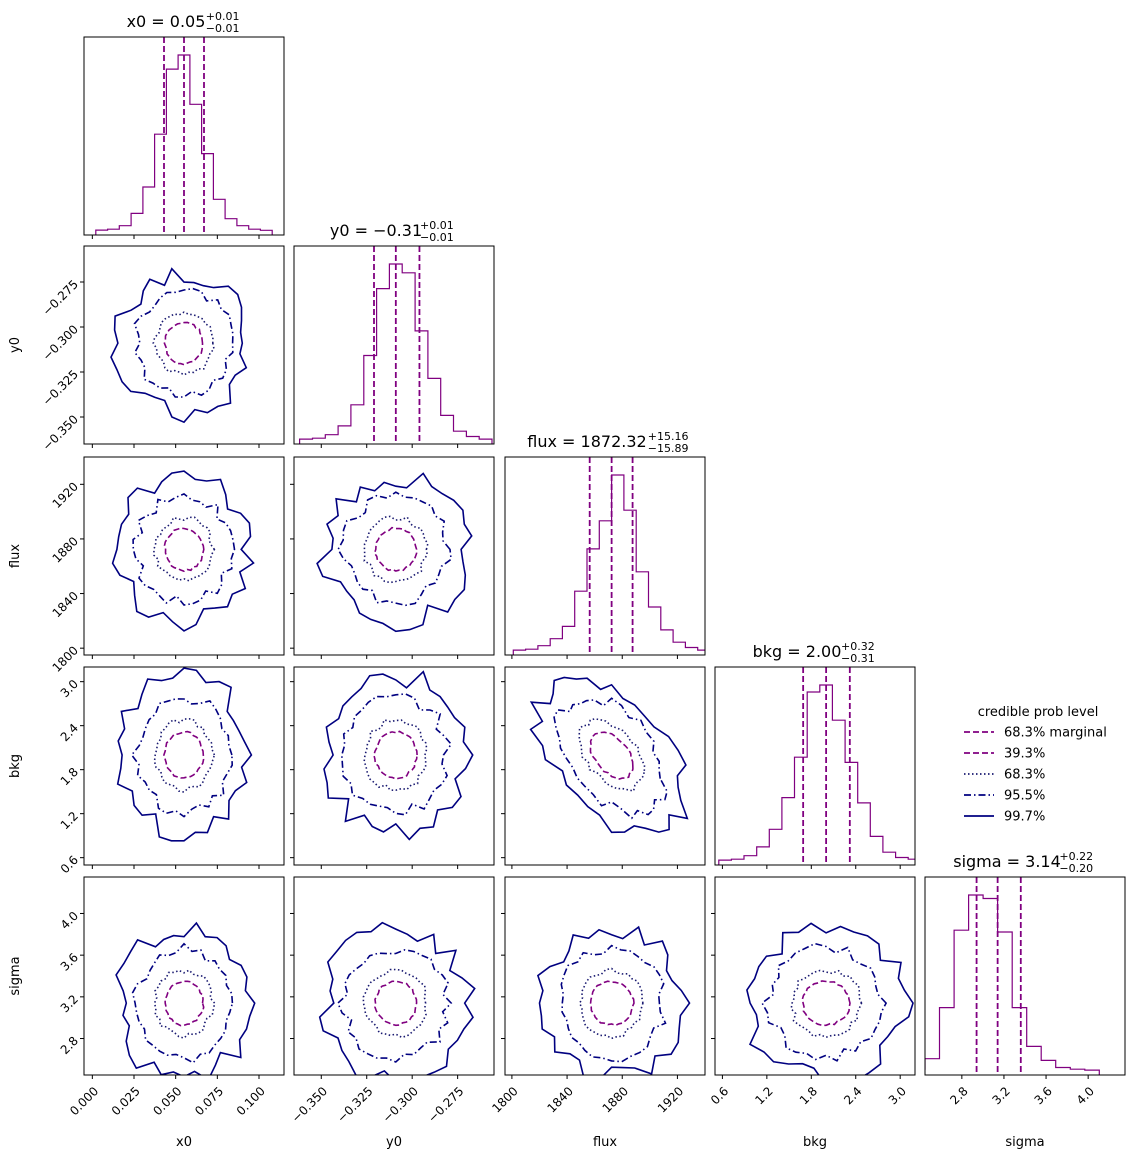  I want to click on marginal-panel-x0: x0 = 0.05 +0.01−0.01, so click(184, 124).